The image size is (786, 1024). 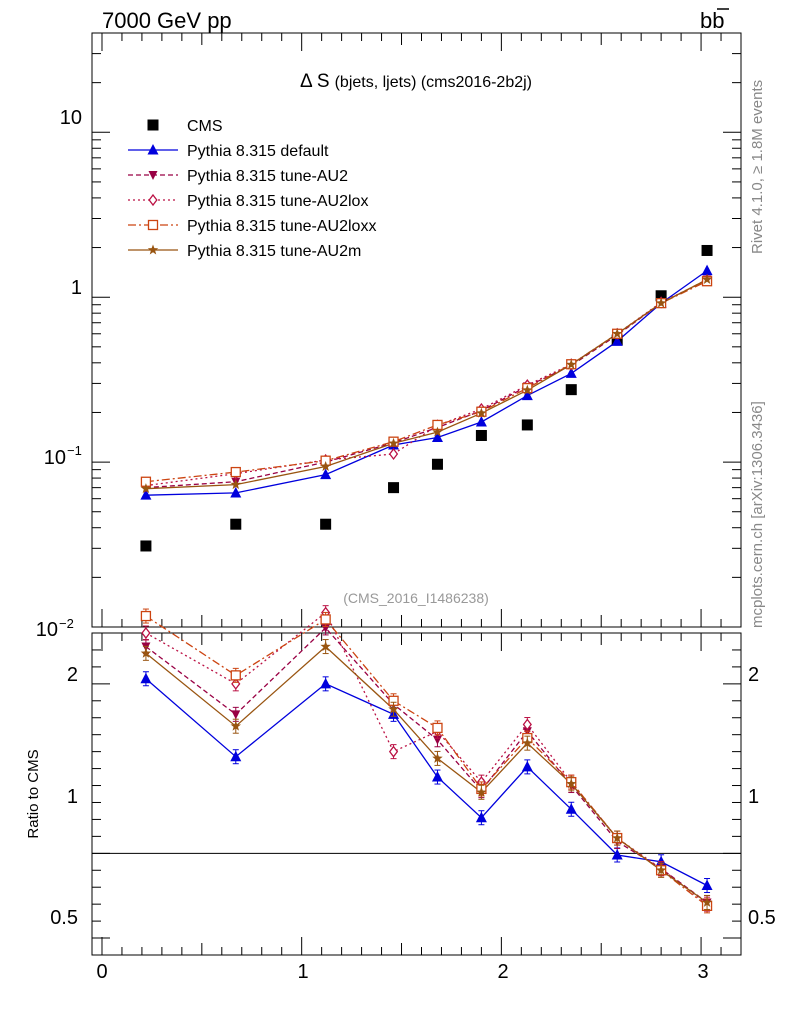 I want to click on ratio-point-pythia-8-315-tune-au2, so click(x=236, y=715).